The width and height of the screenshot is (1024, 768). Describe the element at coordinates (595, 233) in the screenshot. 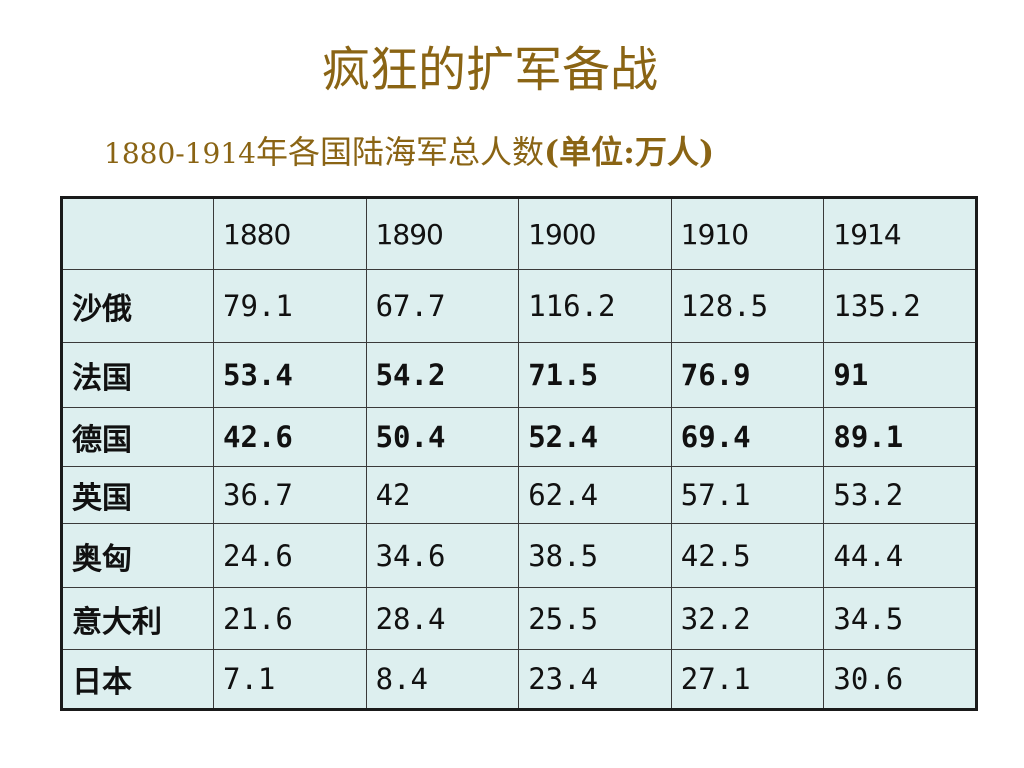

I see `year-header-cell: 1900` at that location.